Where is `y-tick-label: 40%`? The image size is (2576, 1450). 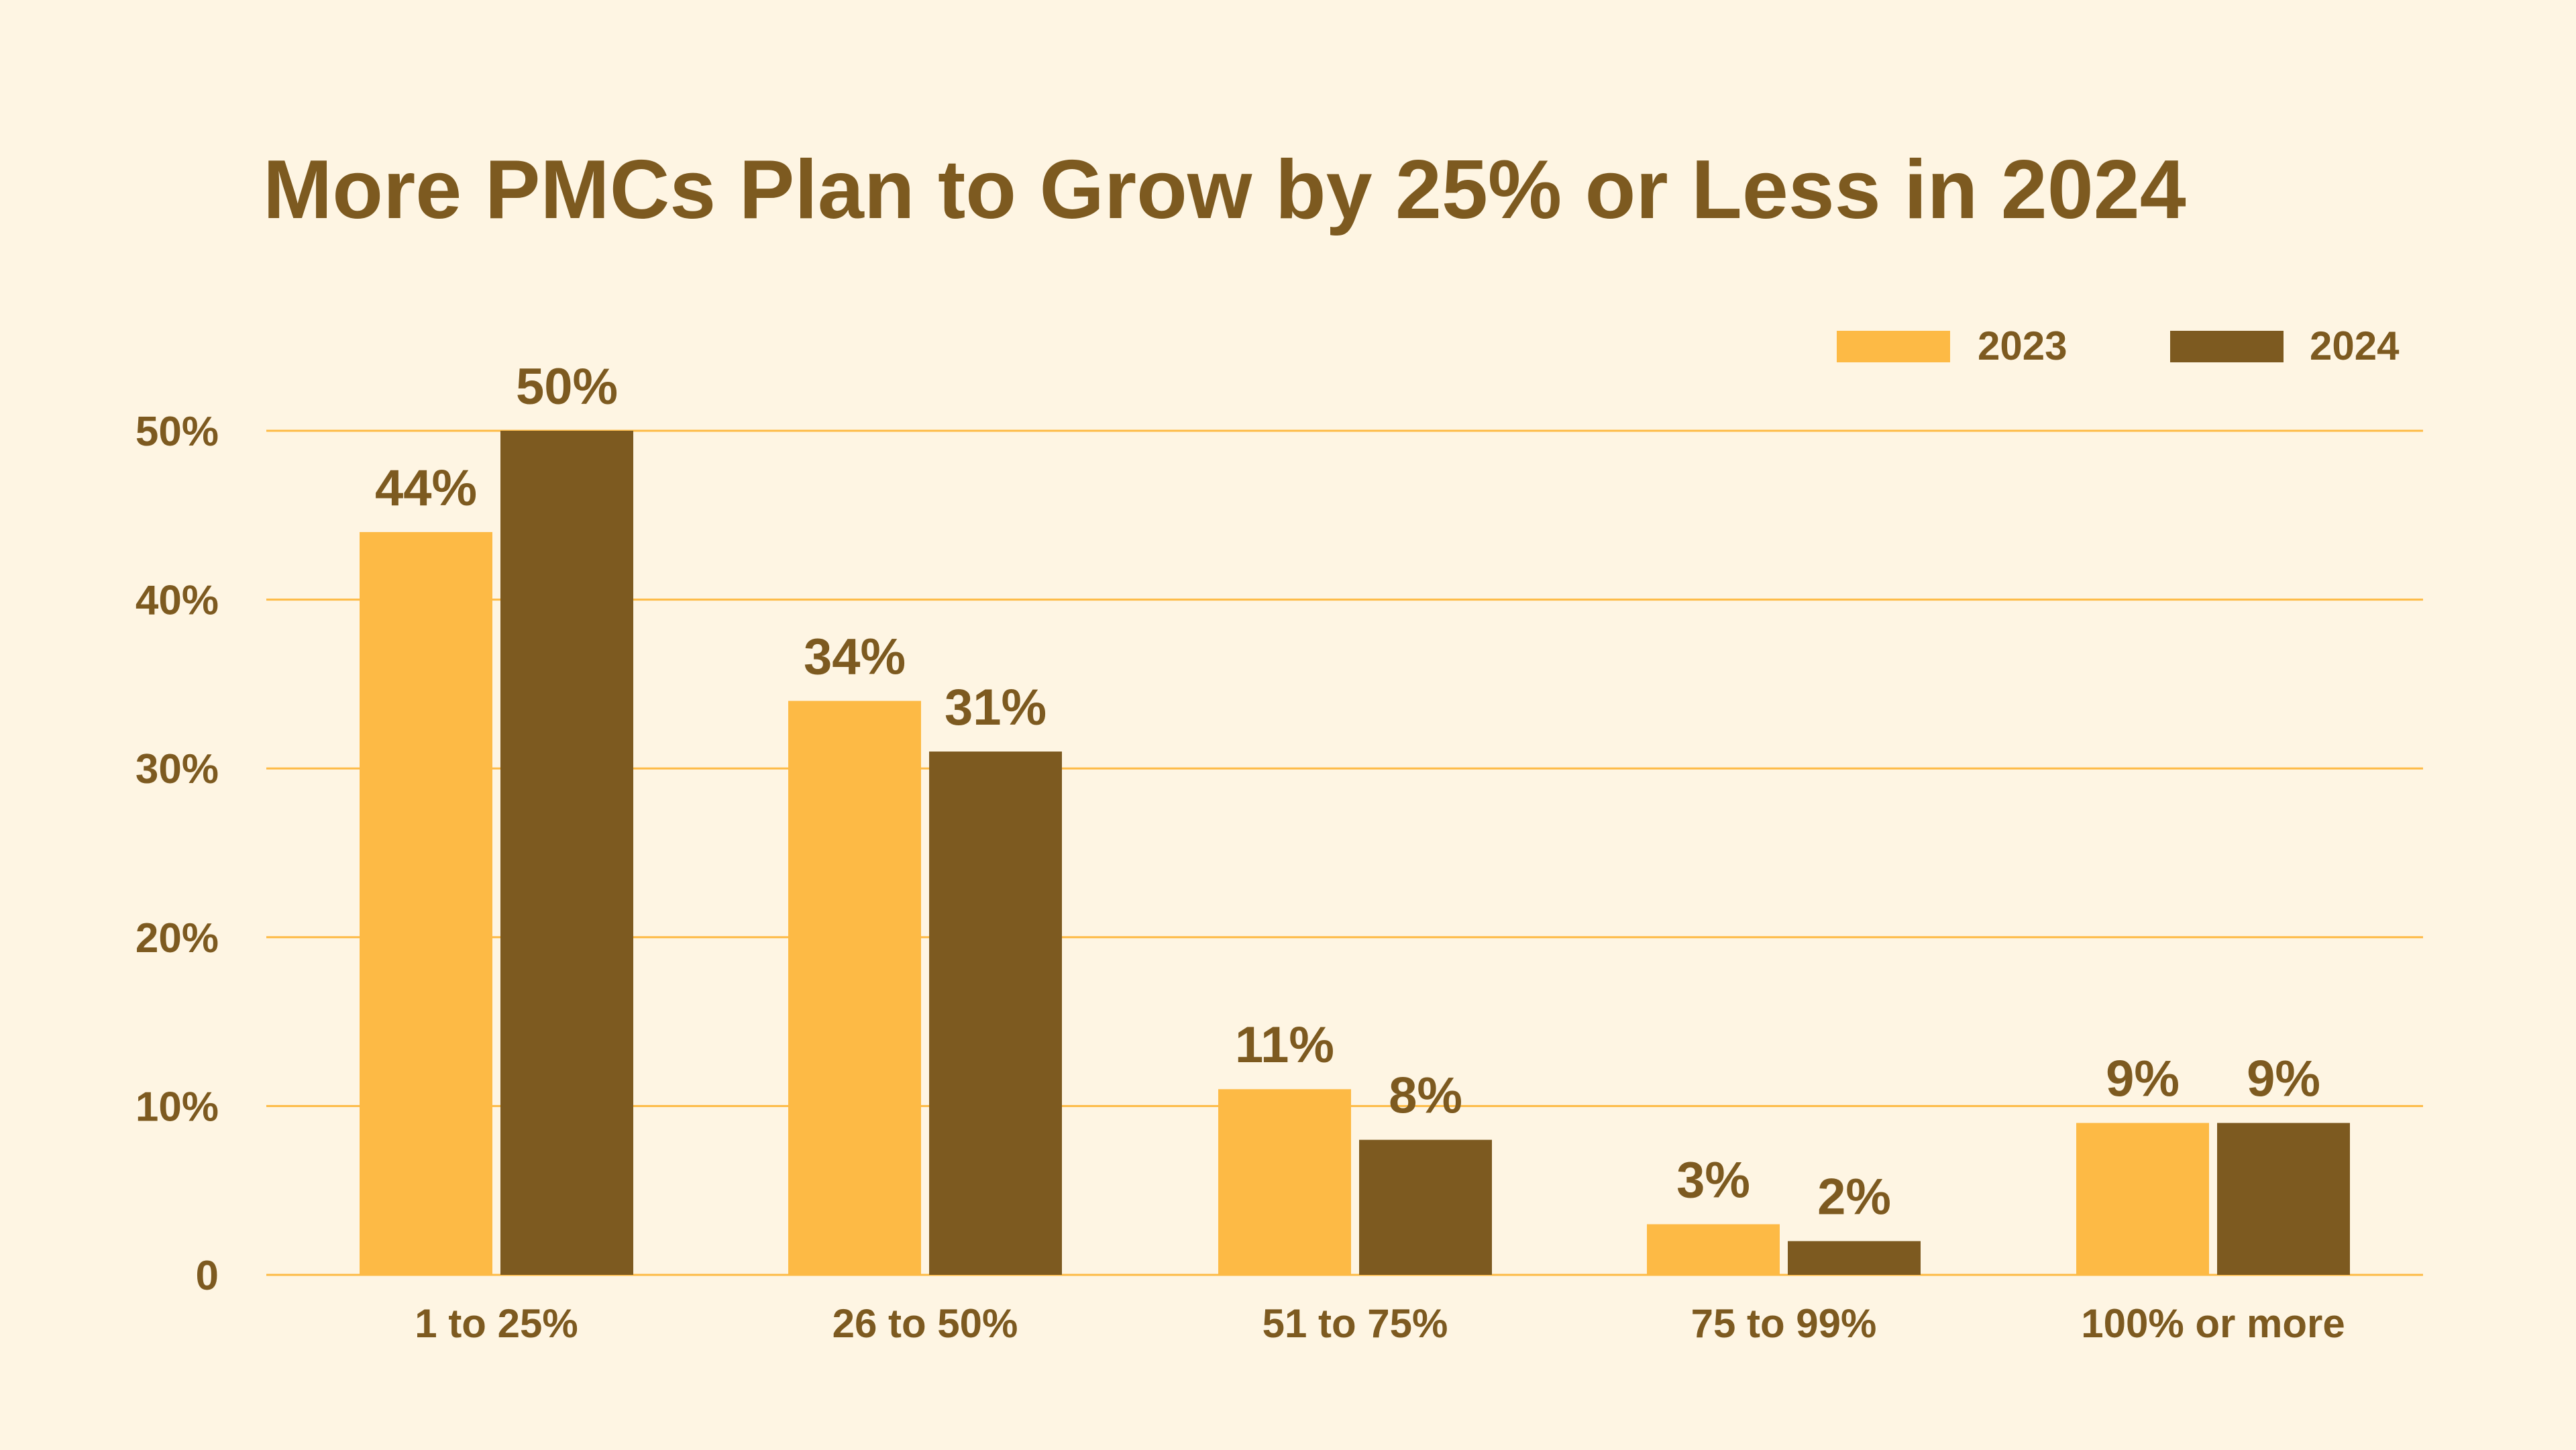 y-tick-label: 40% is located at coordinates (177, 601).